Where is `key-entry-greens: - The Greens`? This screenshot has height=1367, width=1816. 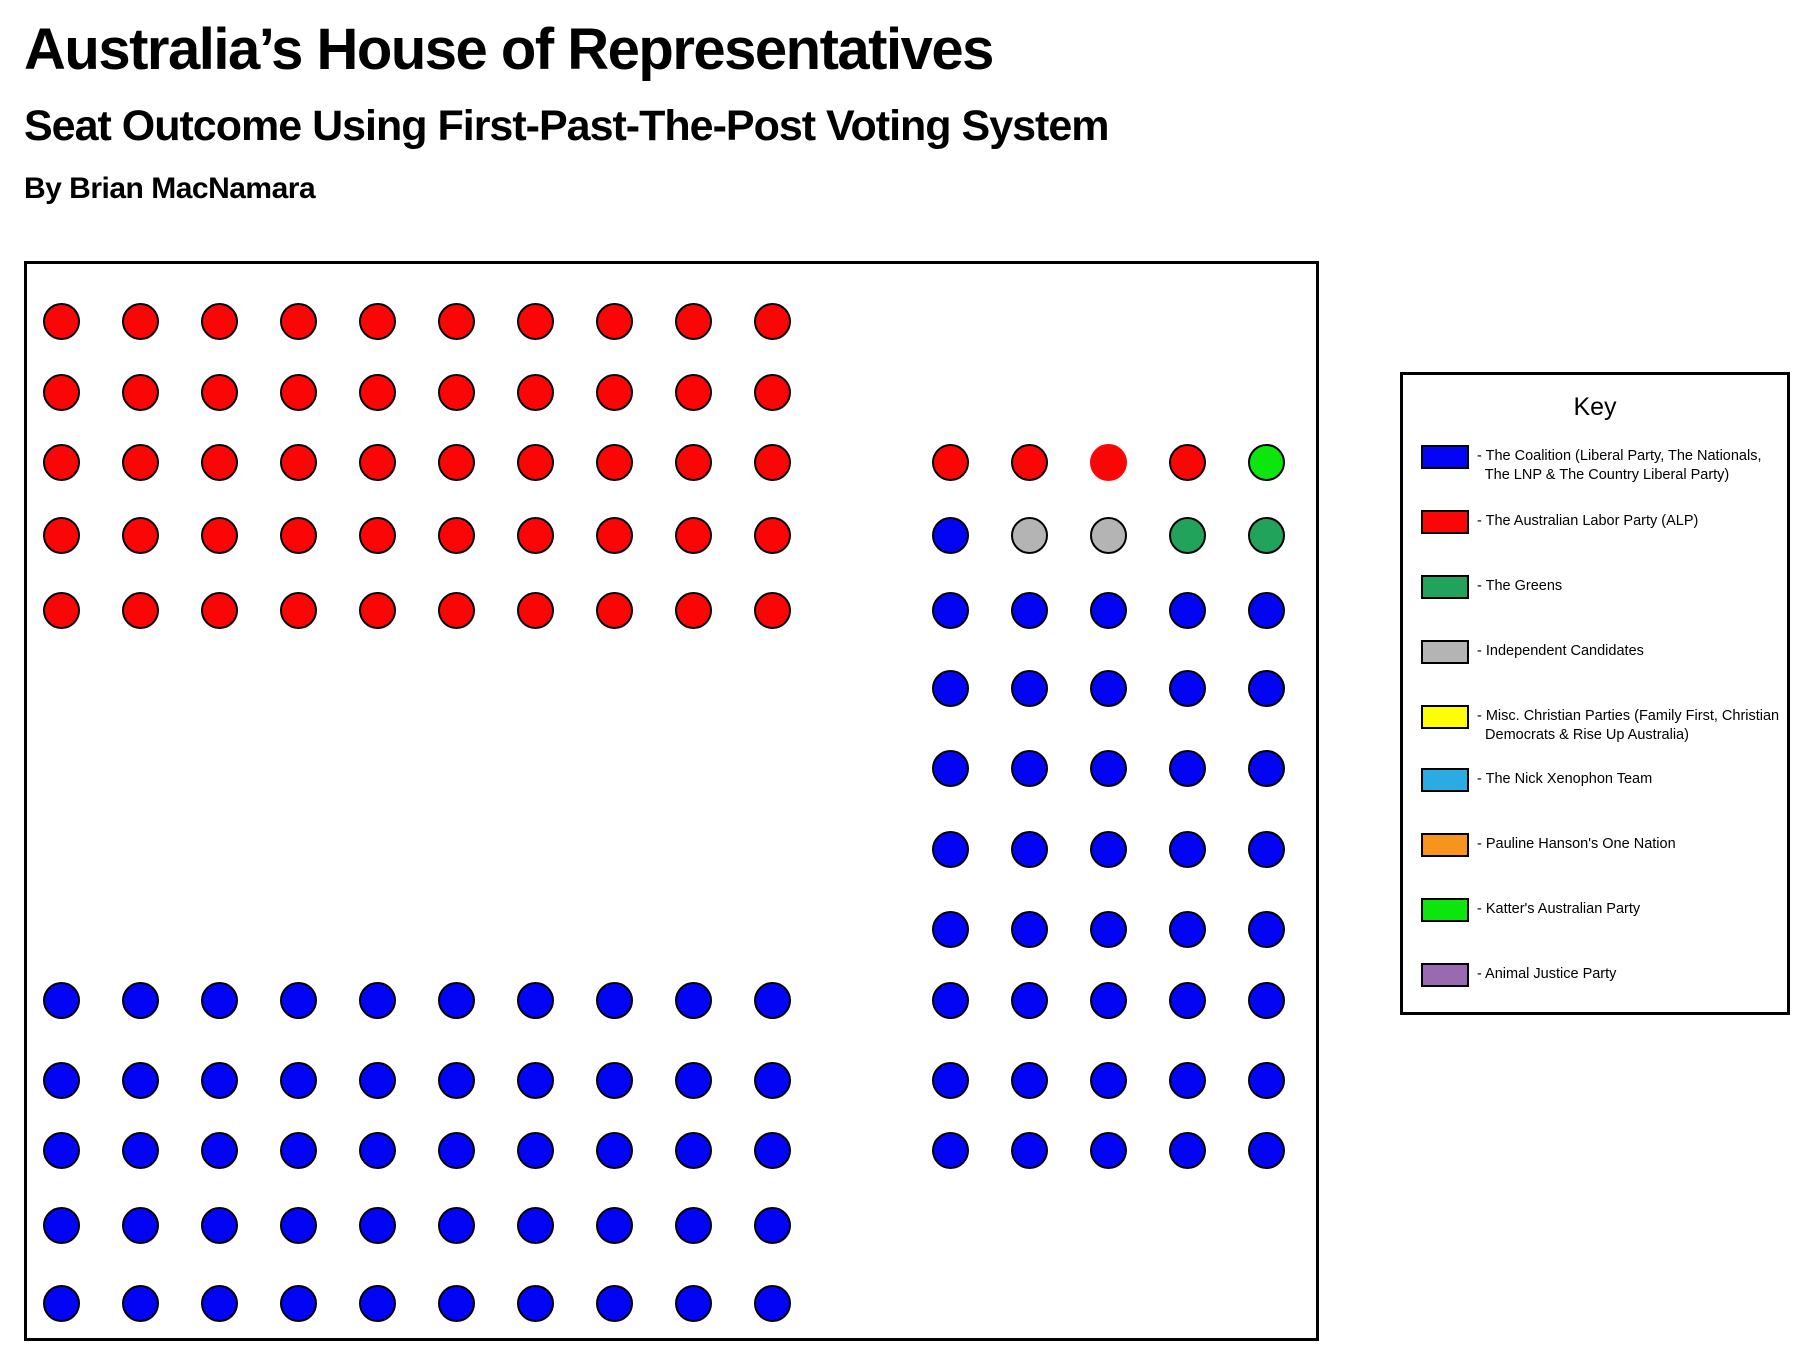
key-entry-greens: - The Greens is located at coordinates (1491, 587).